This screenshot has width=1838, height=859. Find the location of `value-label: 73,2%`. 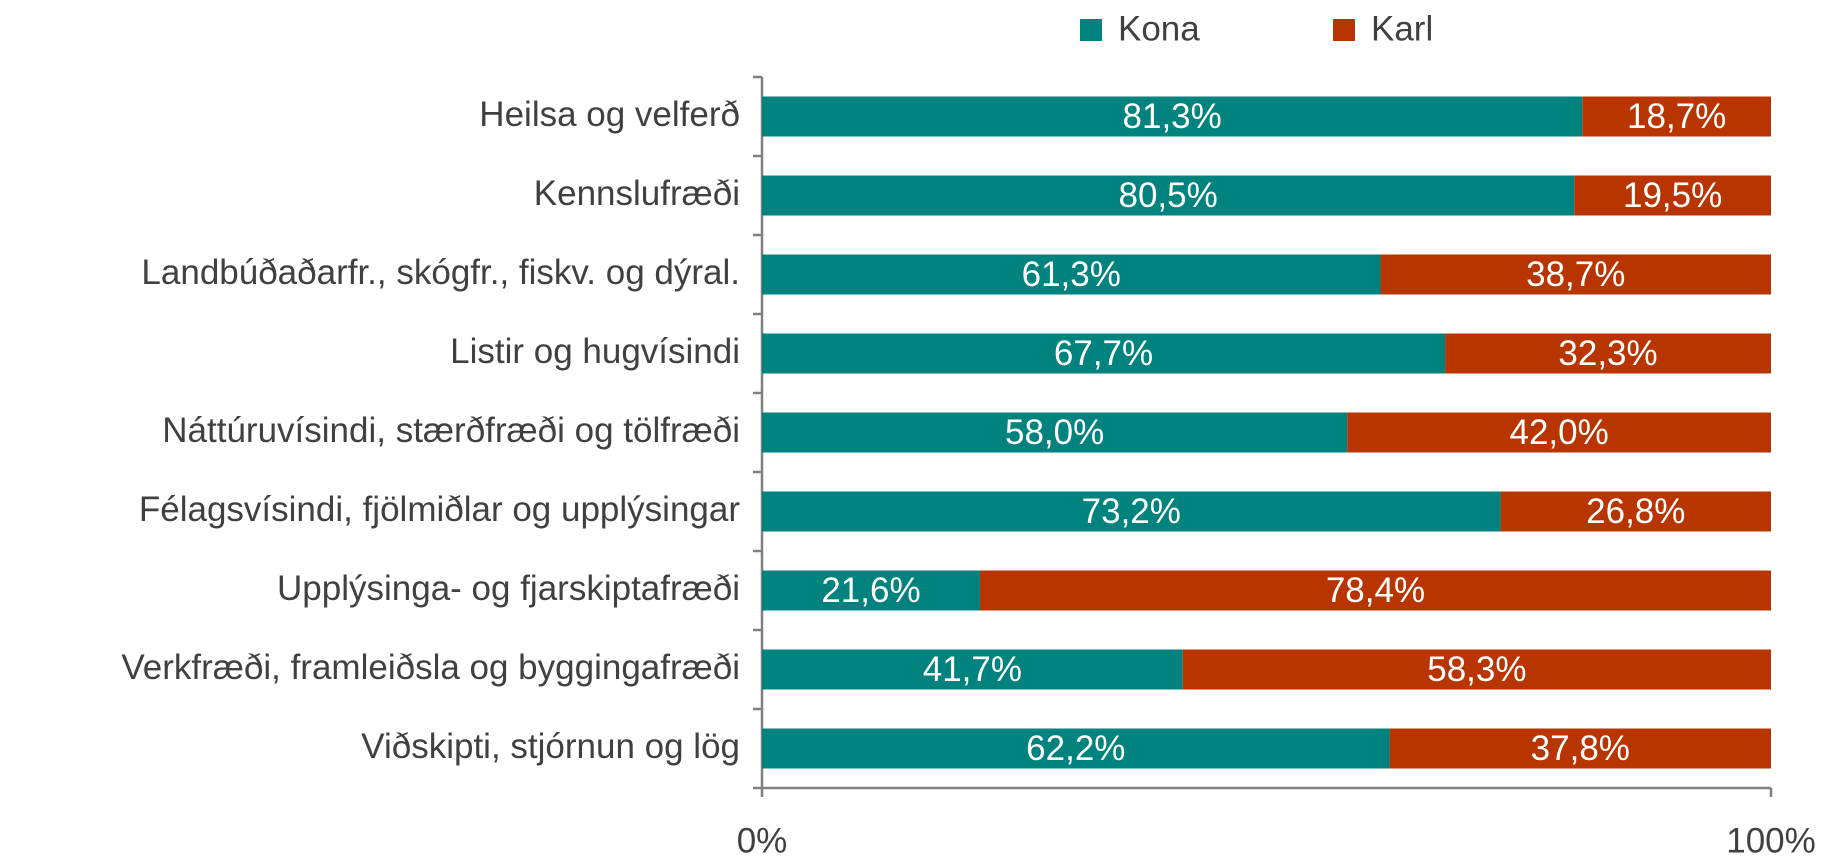

value-label: 73,2% is located at coordinates (1131, 511).